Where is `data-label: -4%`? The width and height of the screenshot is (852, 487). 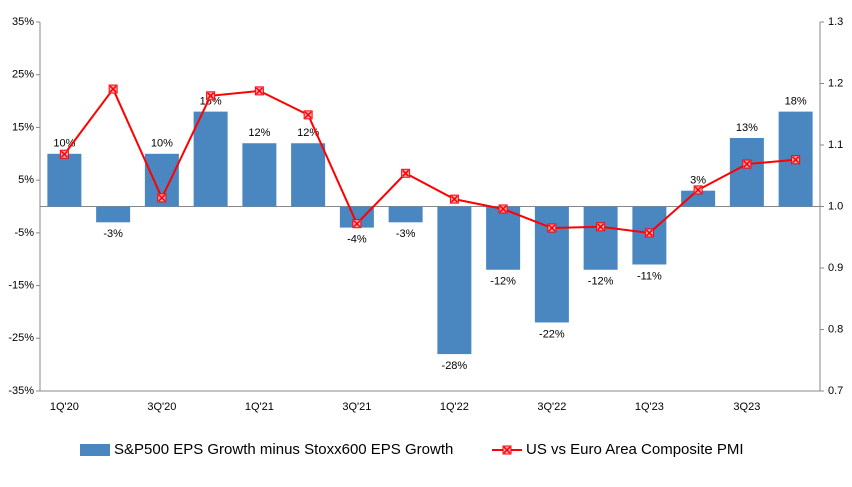 data-label: -4% is located at coordinates (357, 239).